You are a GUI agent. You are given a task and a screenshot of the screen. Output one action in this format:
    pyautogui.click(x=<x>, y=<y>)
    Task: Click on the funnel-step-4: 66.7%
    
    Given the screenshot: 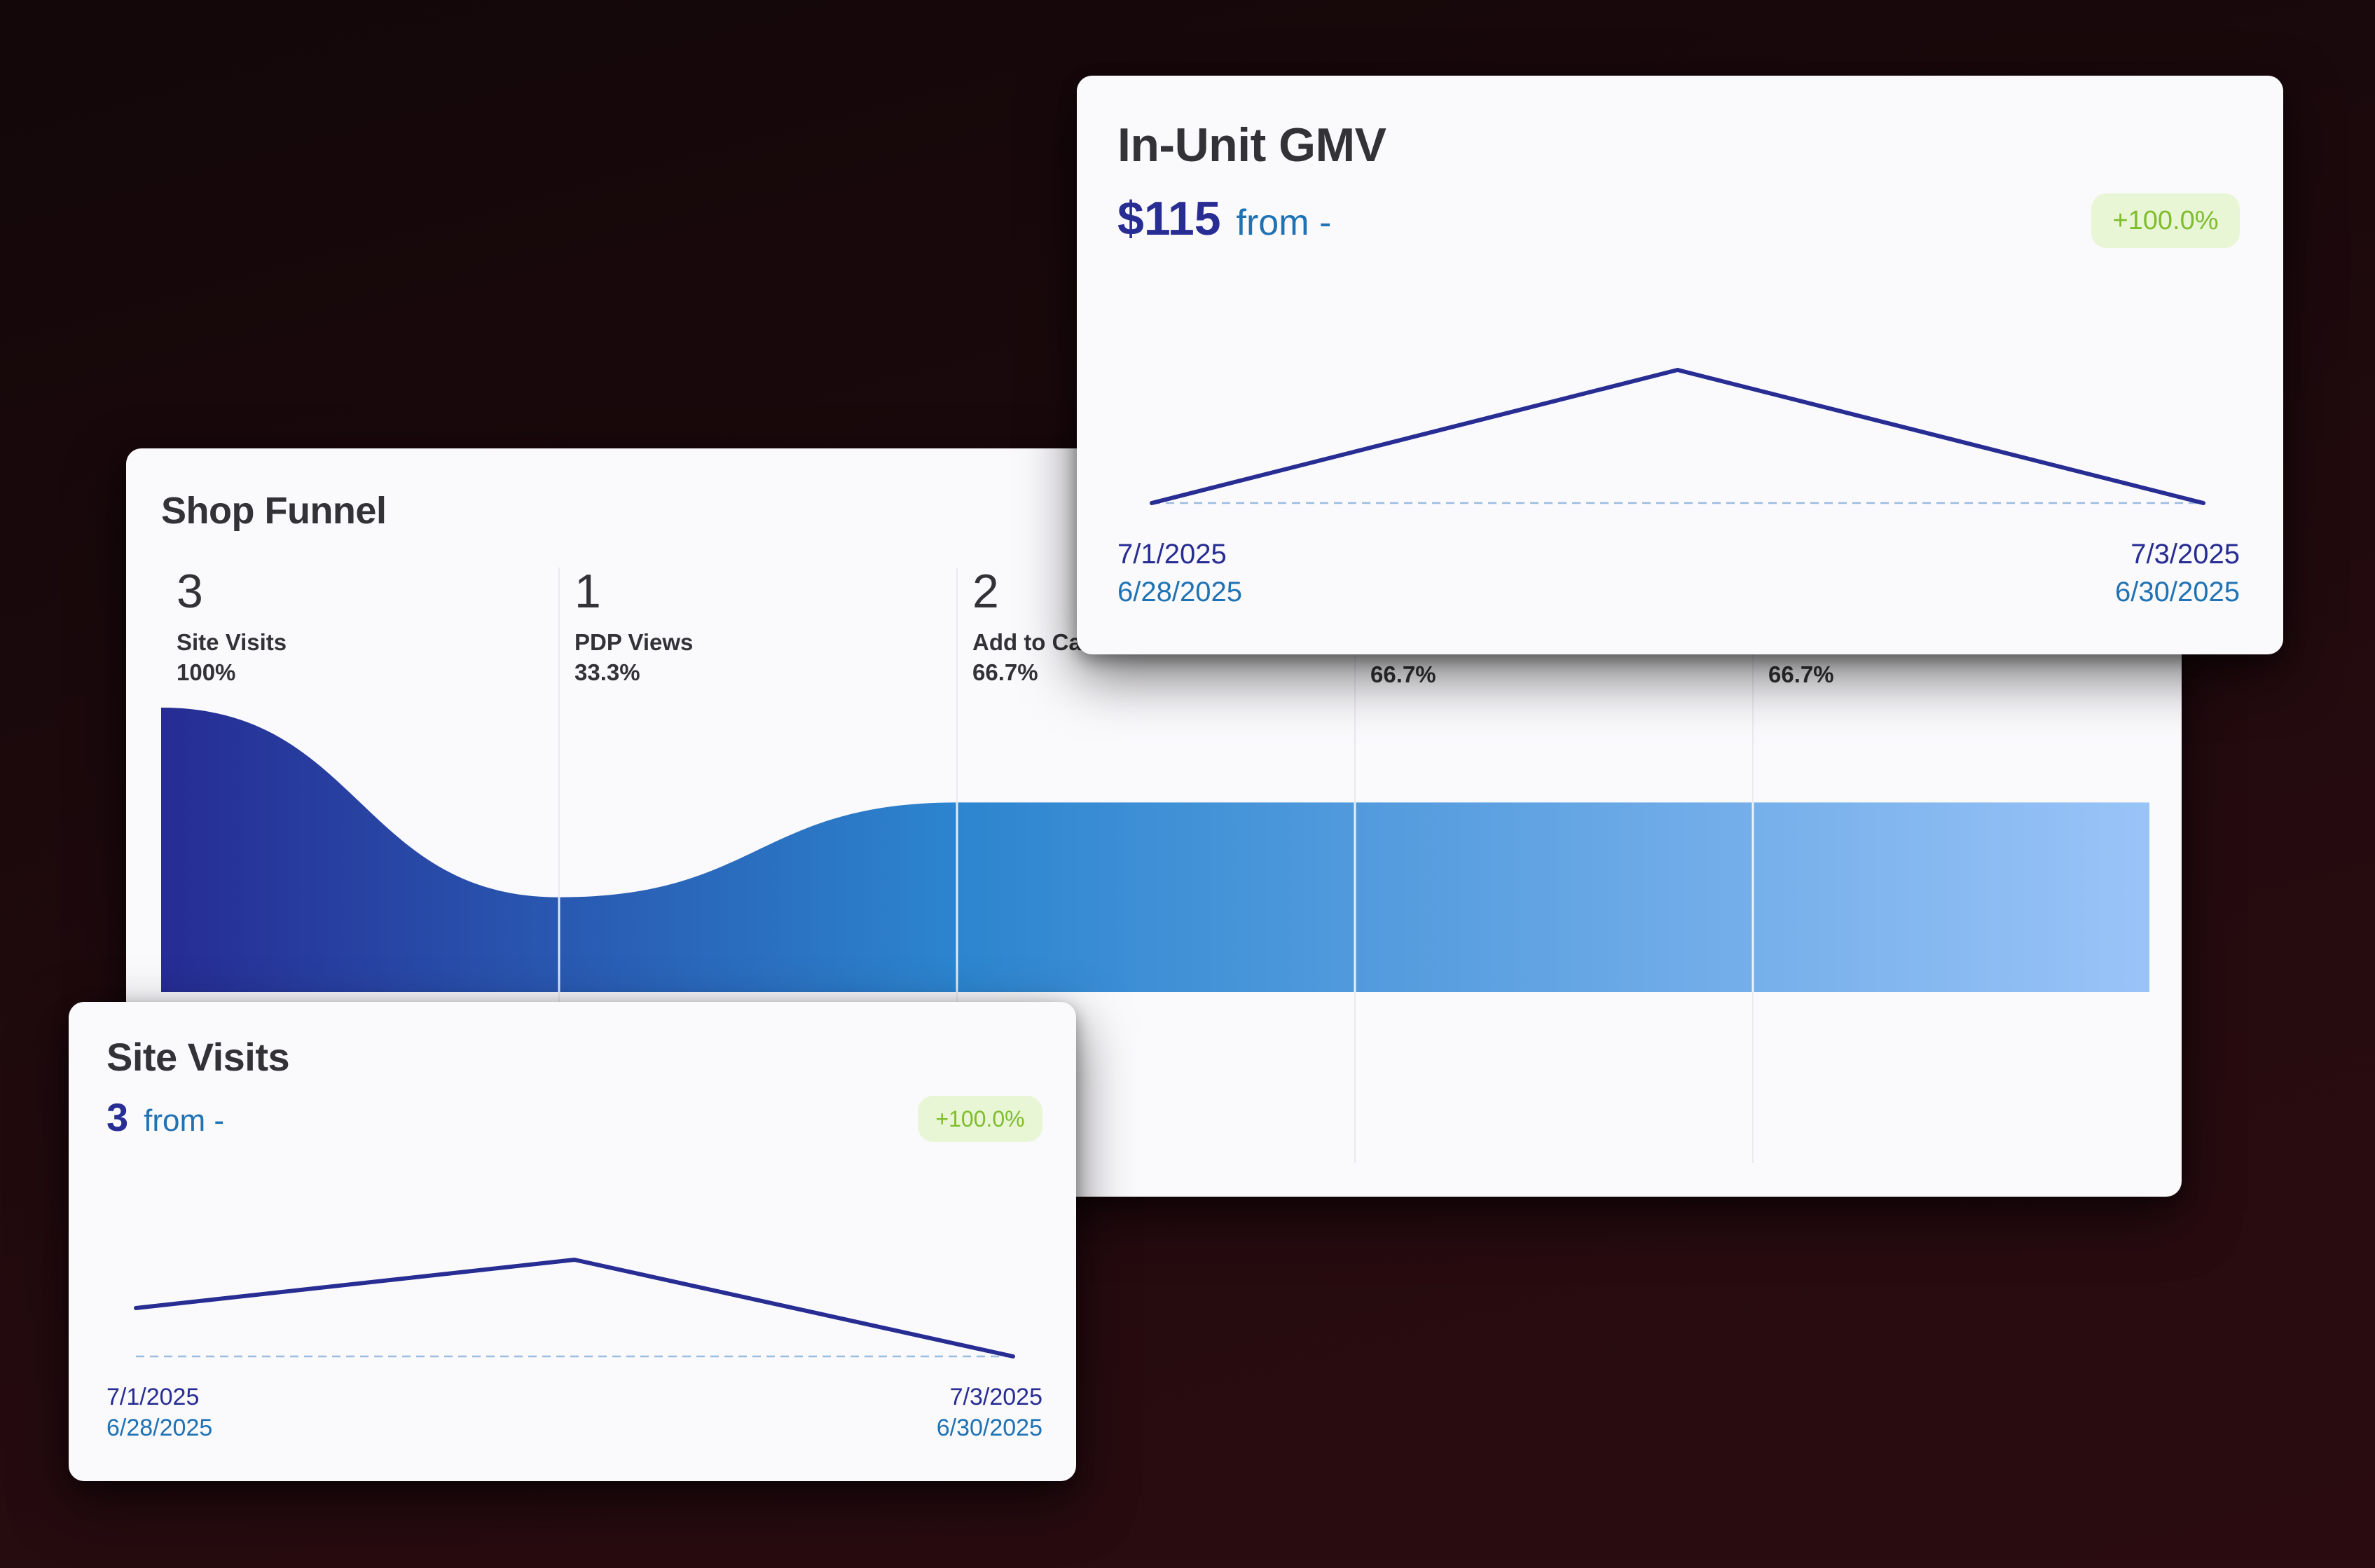 What is the action you would take?
    pyautogui.click(x=1403, y=675)
    